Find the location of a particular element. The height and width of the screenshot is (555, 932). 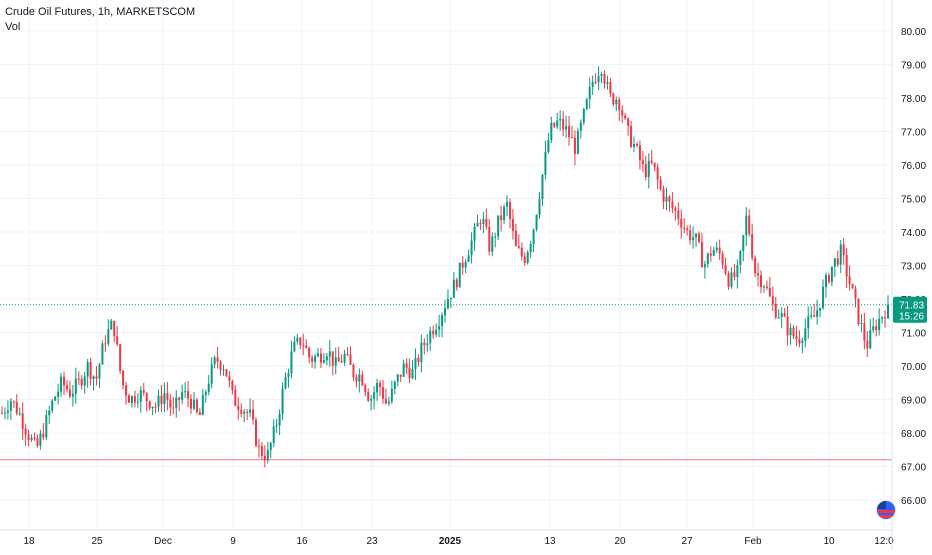

y-tick-label: 68.00 is located at coordinates (913, 434).